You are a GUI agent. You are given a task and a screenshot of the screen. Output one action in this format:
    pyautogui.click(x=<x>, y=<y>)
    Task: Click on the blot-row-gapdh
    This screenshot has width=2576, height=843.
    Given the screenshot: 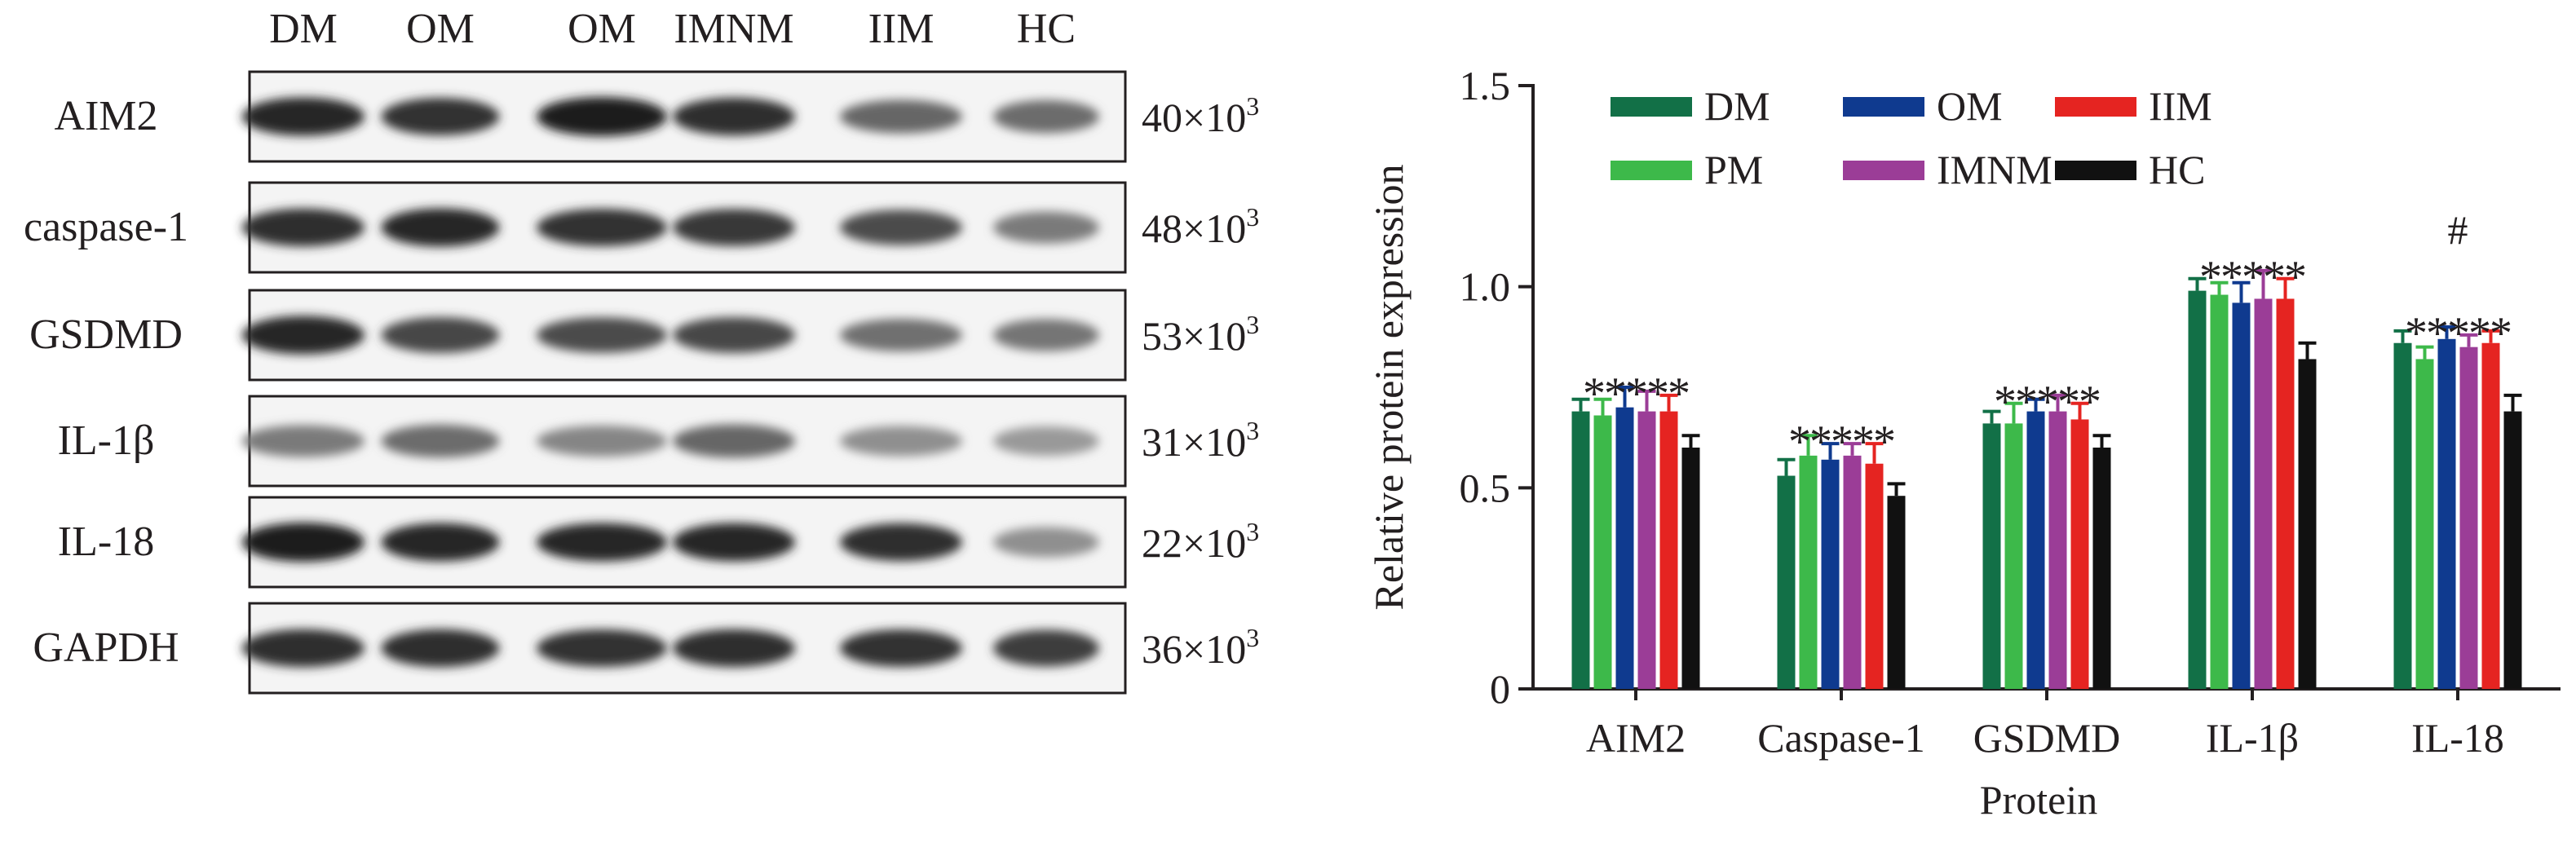 What is the action you would take?
    pyautogui.click(x=684, y=649)
    